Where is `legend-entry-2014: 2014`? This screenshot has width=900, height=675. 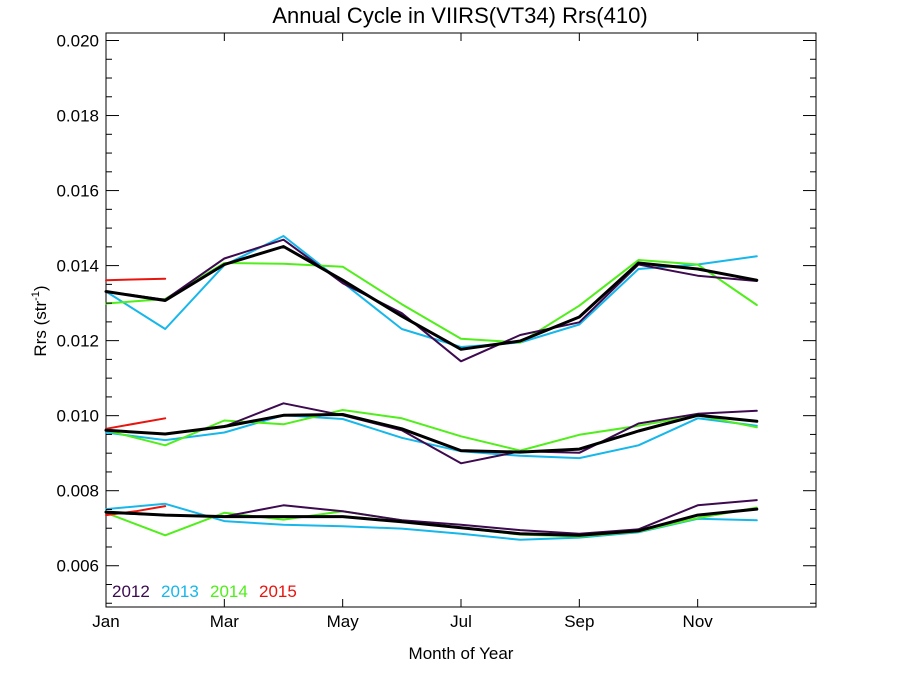 legend-entry-2014: 2014 is located at coordinates (229, 591).